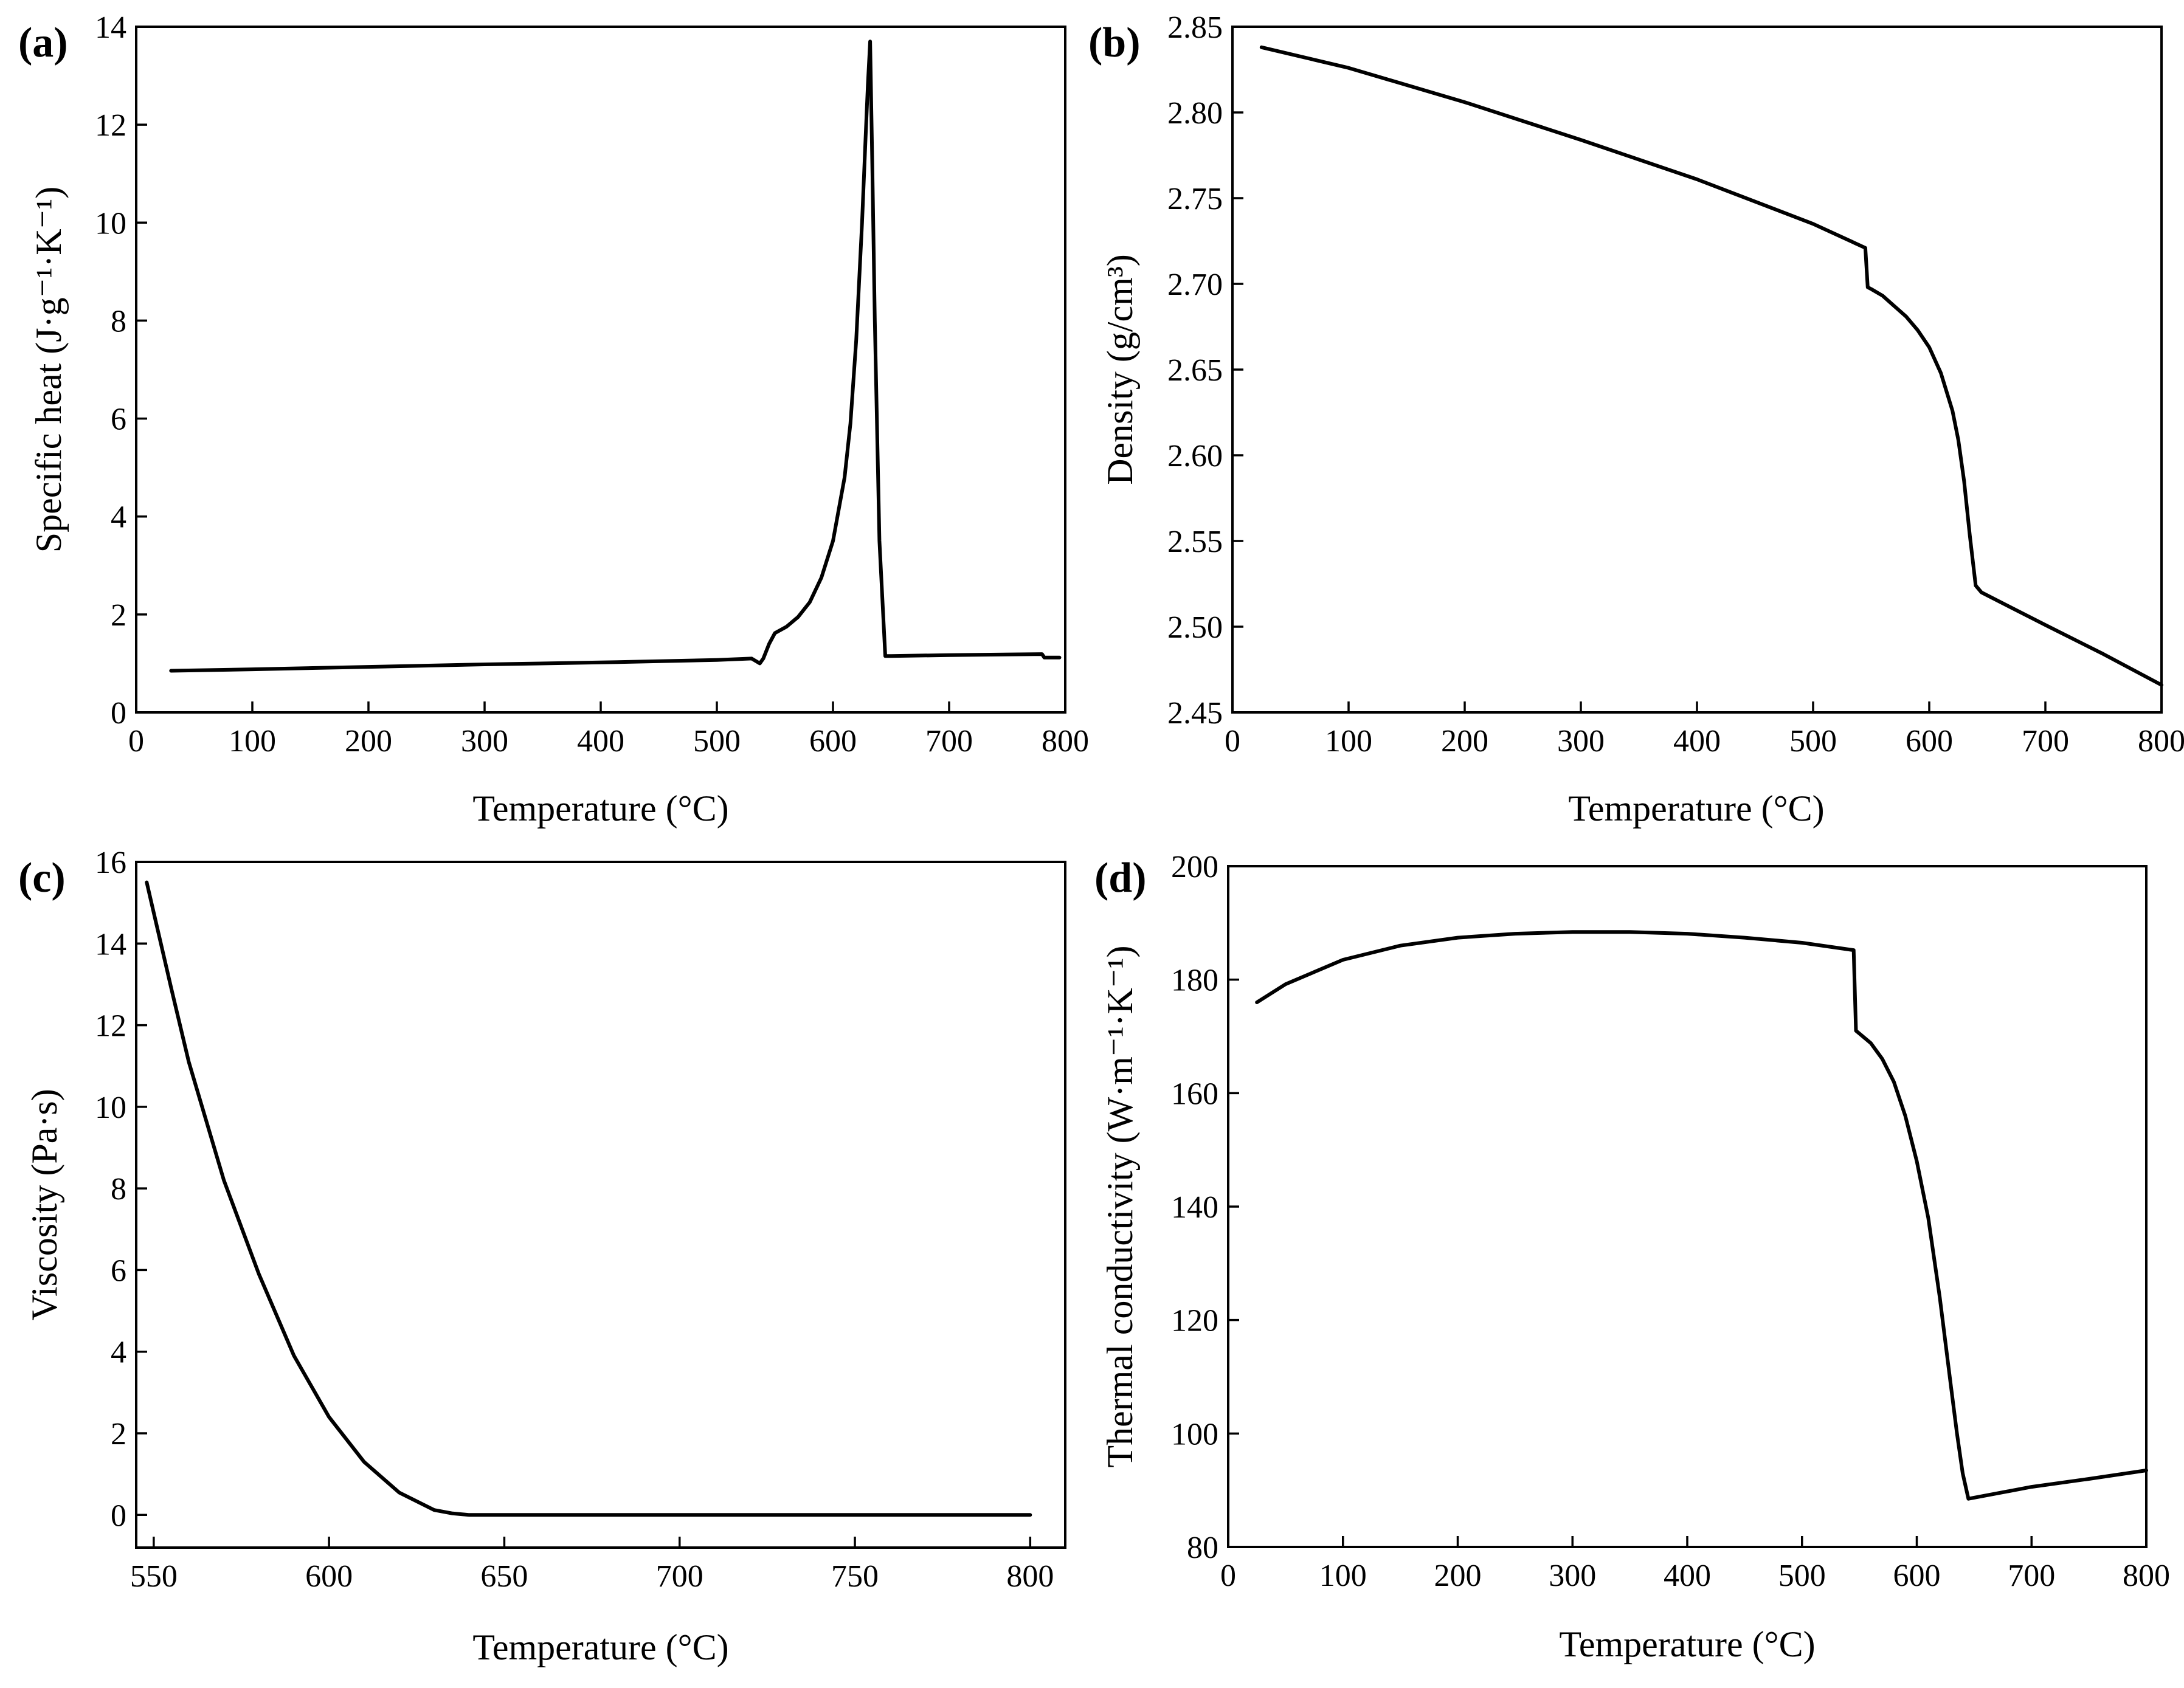  Describe the element at coordinates (1195, 284) in the screenshot. I see `y-tick-label: 2.70` at that location.